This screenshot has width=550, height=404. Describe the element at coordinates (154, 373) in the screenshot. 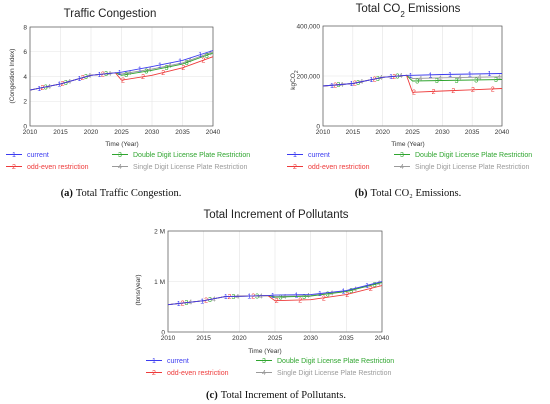

I see `panel-c-legend-marker: 2` at that location.